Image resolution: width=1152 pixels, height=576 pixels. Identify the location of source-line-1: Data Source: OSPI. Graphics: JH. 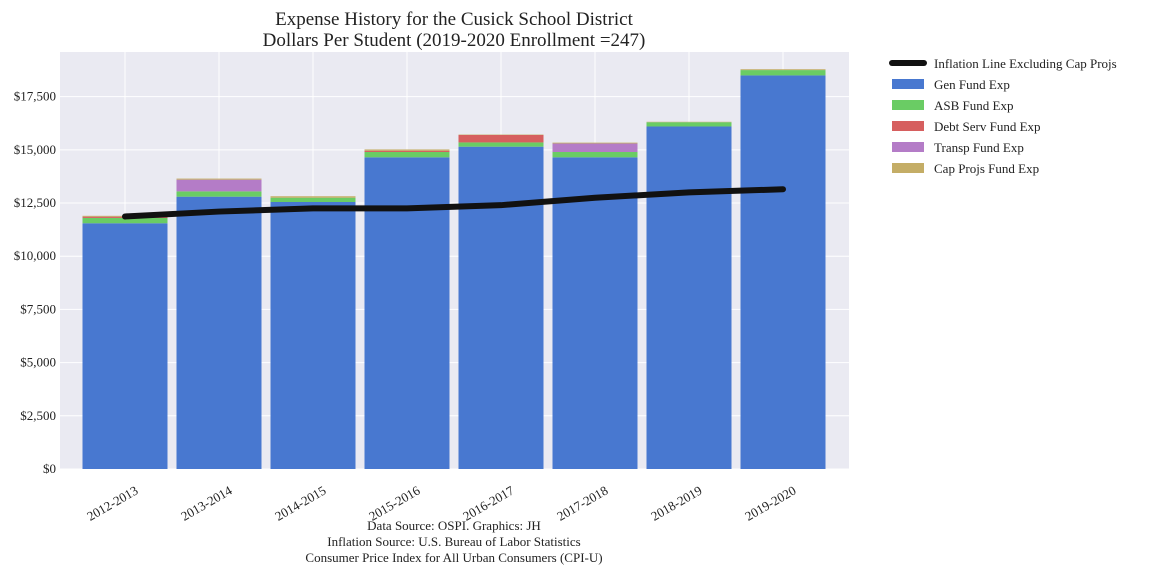
(454, 525).